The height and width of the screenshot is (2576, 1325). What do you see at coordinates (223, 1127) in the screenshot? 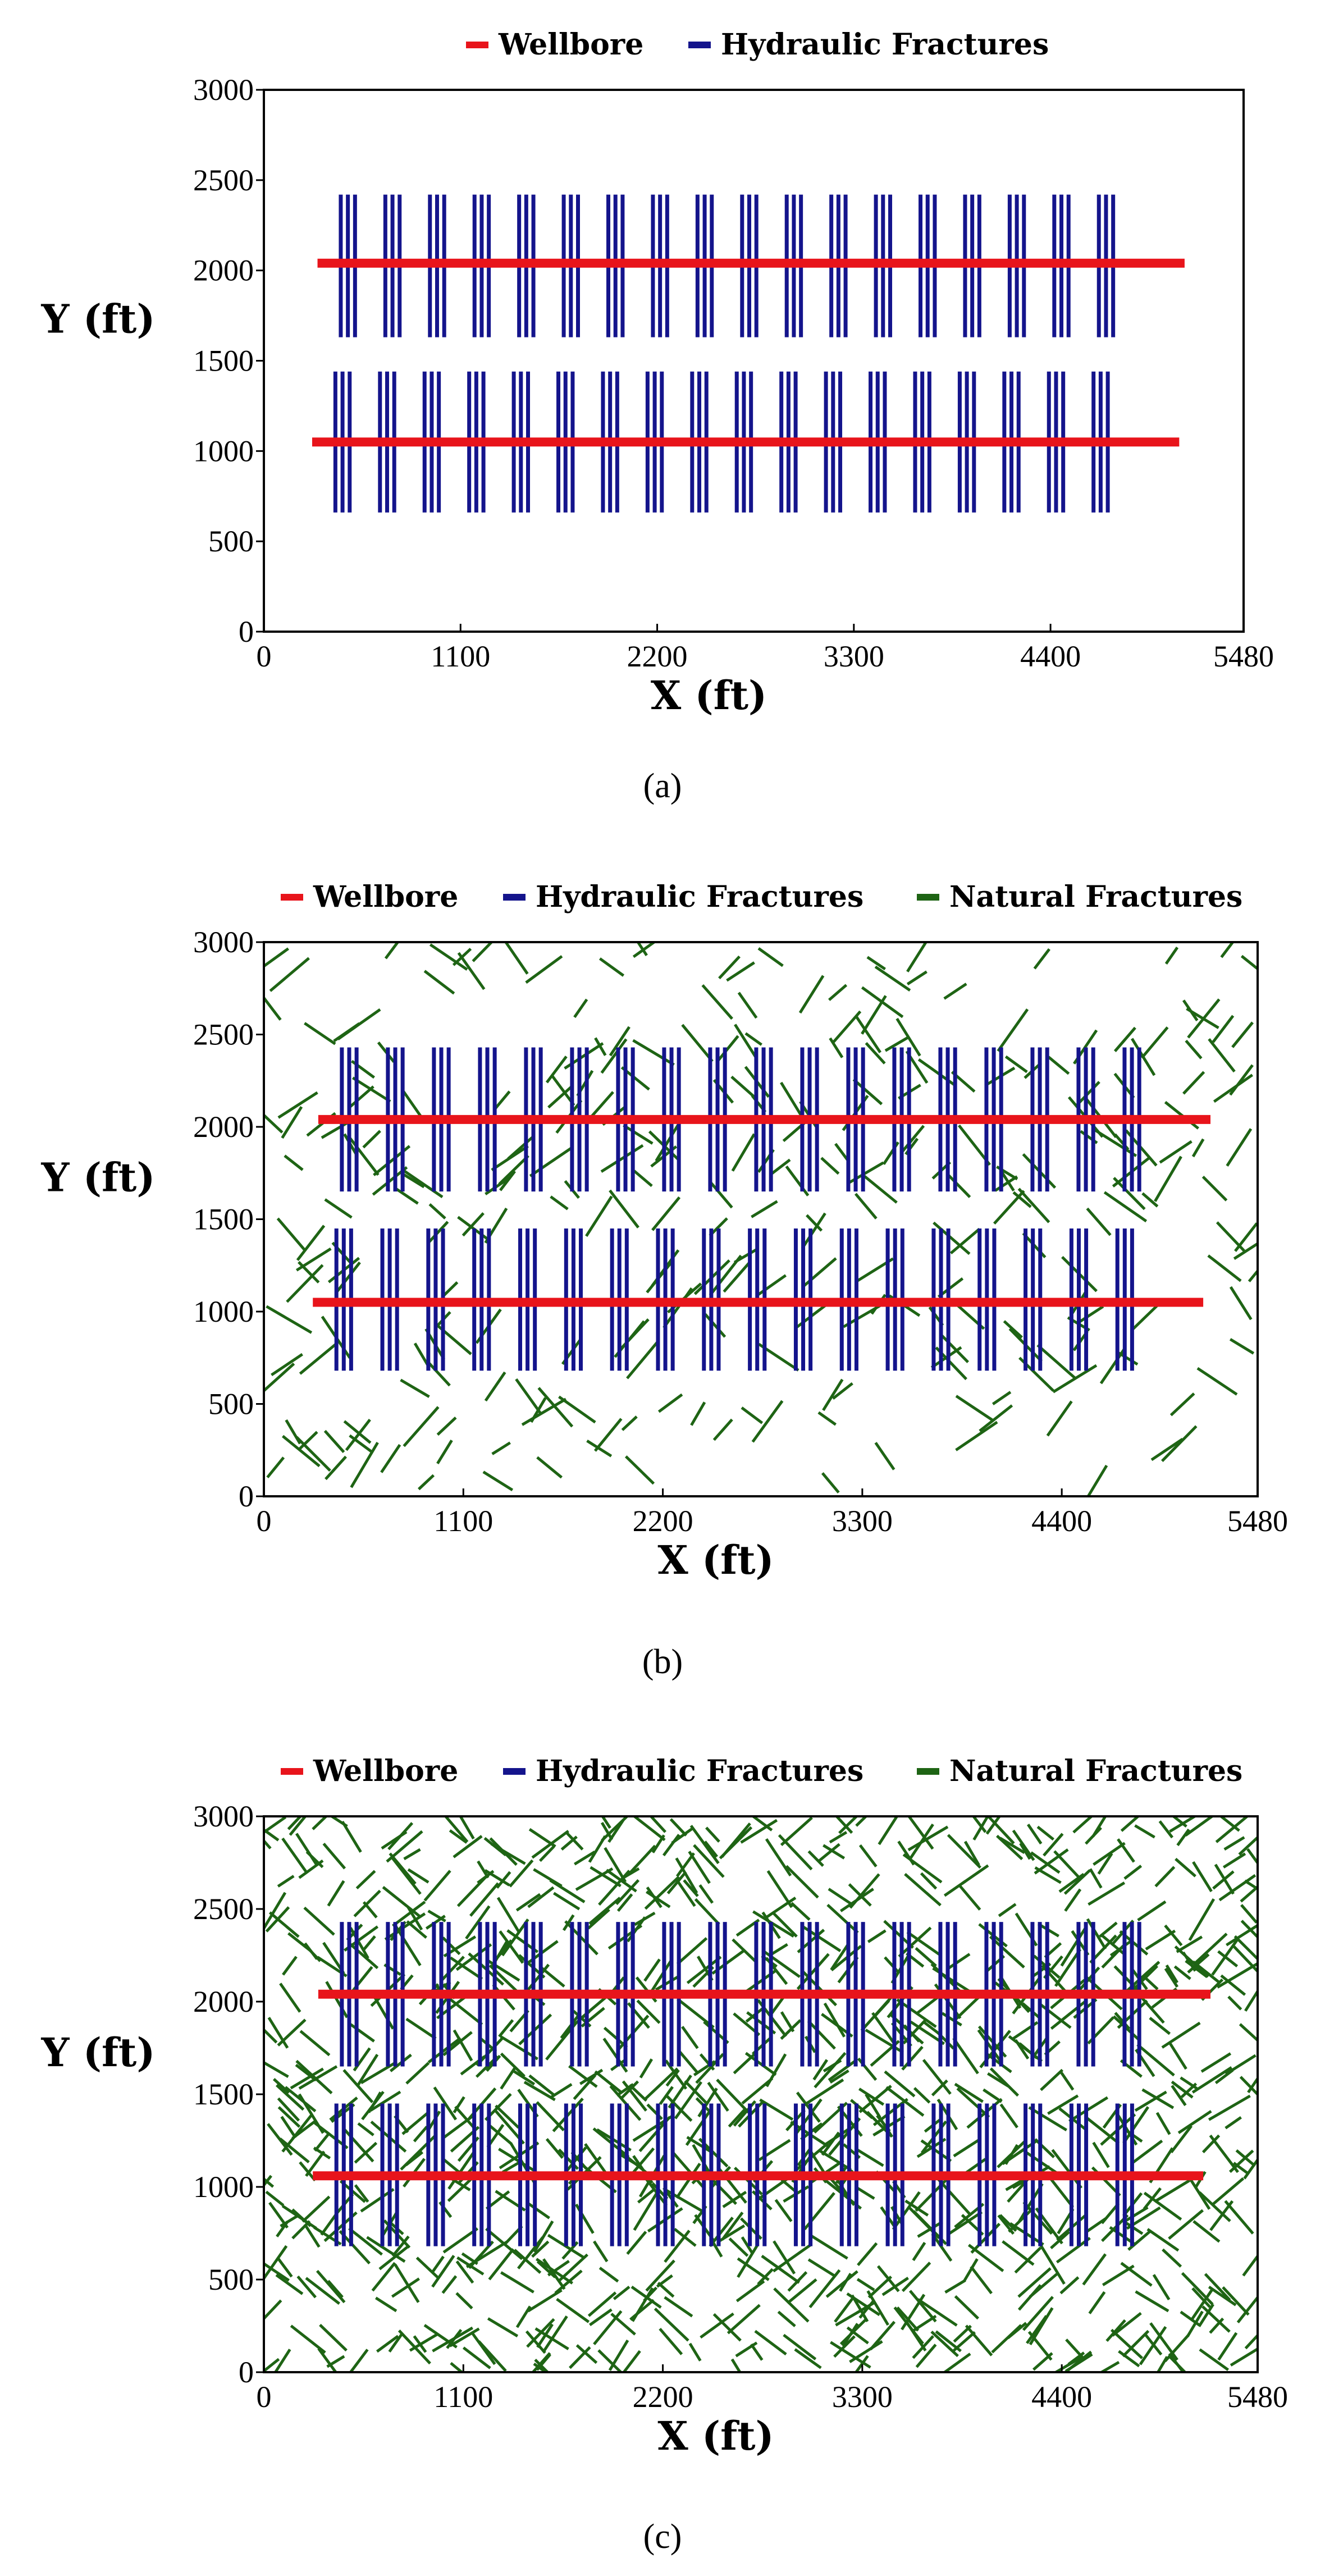
I see `y-tick-label: 2000` at bounding box center [223, 1127].